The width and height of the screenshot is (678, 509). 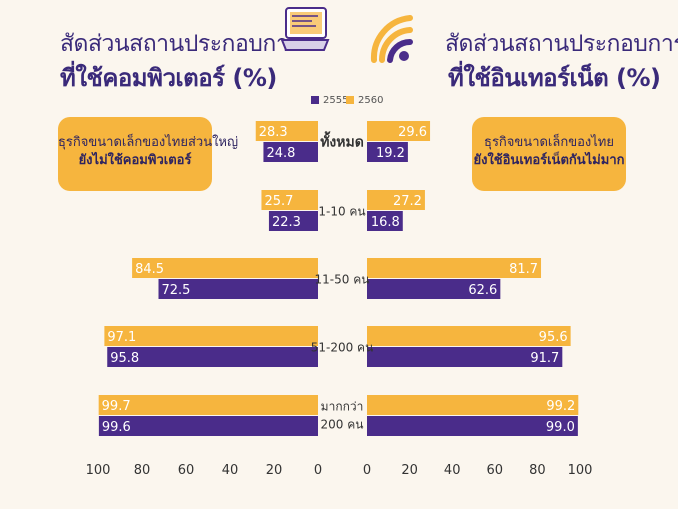 I want to click on right-value-2560-4: 99.2, so click(x=560, y=406).